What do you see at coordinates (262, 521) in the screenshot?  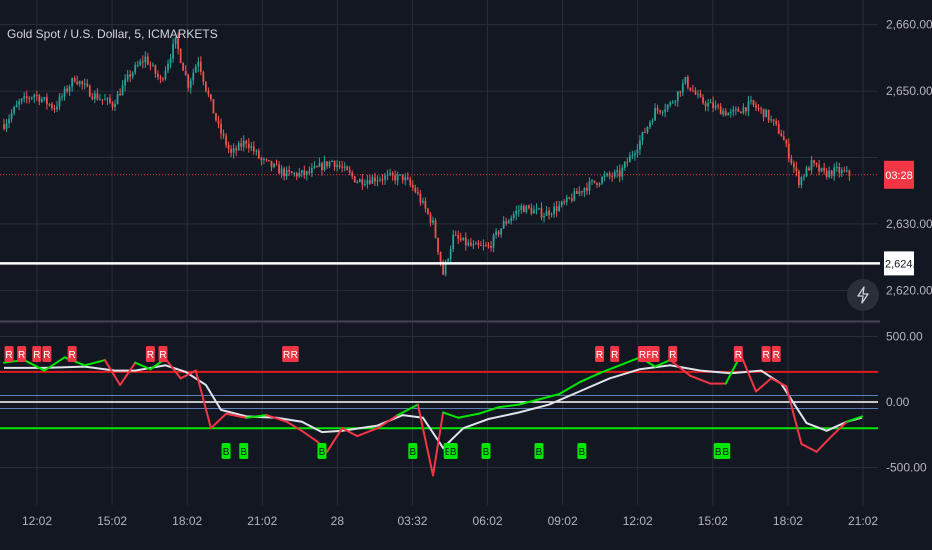 I see `time-axis-label: 21:02` at bounding box center [262, 521].